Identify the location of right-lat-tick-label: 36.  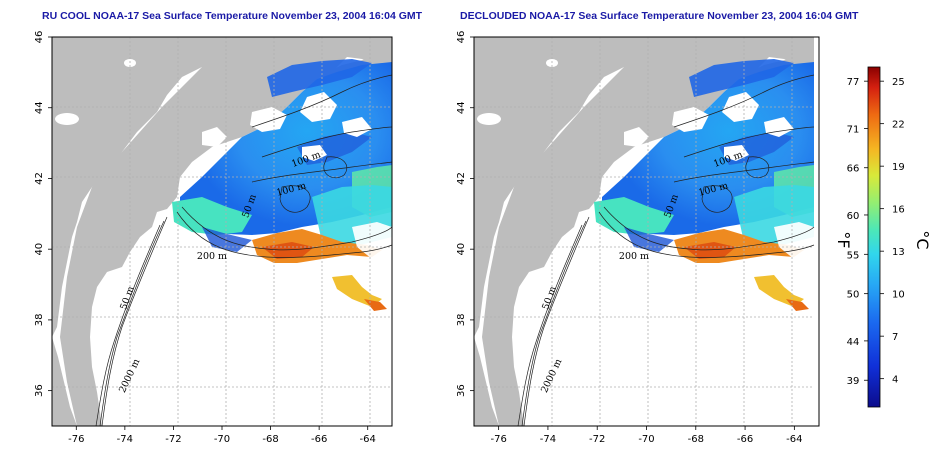
(461, 390).